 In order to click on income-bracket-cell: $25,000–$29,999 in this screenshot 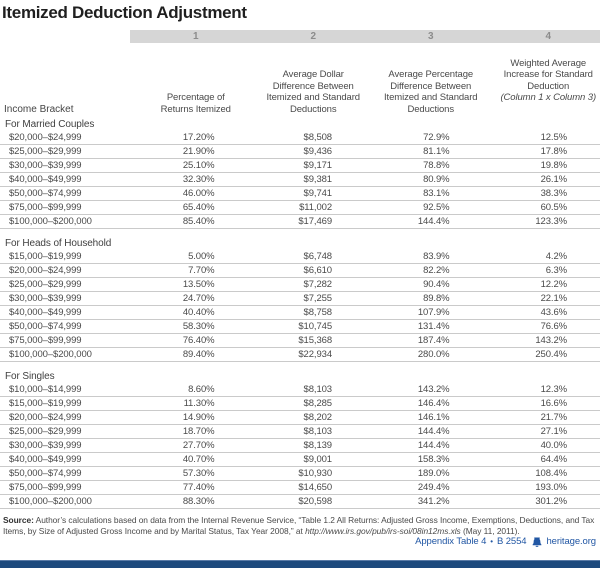, I will do `click(45, 431)`.